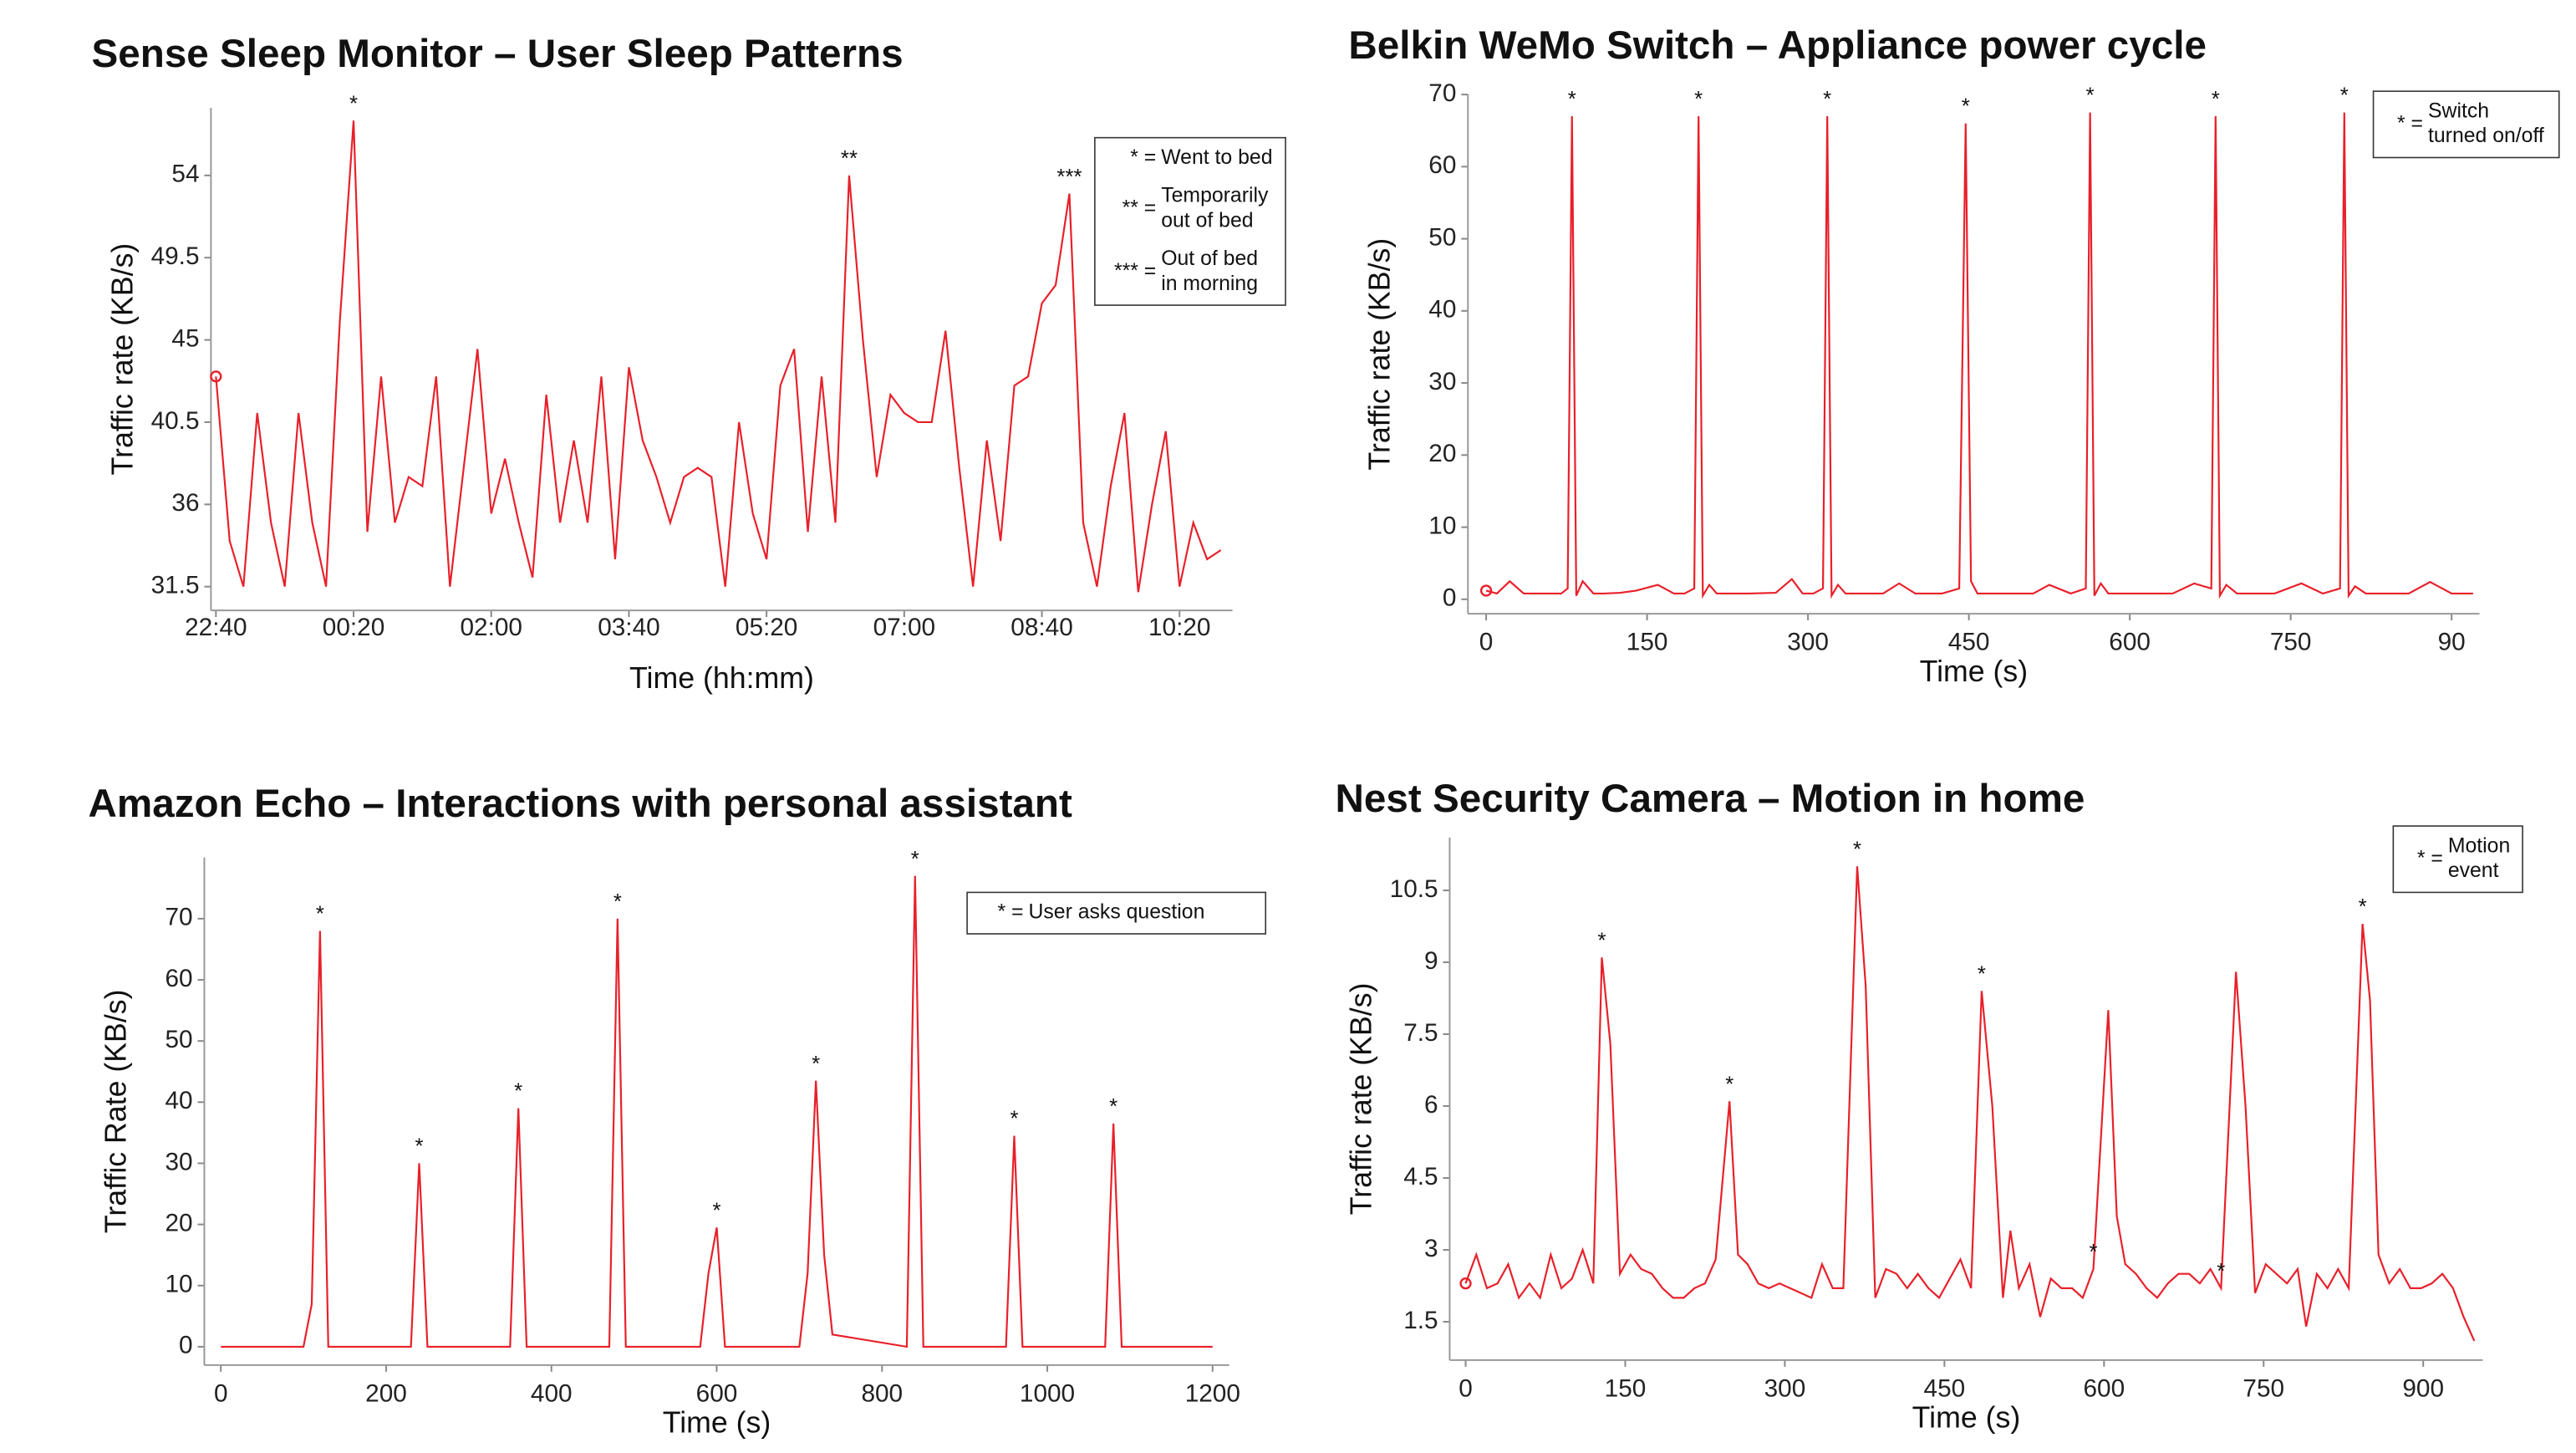 The image size is (2576, 1453). Describe the element at coordinates (1420, 1033) in the screenshot. I see `y-tick-label: 7.5` at that location.